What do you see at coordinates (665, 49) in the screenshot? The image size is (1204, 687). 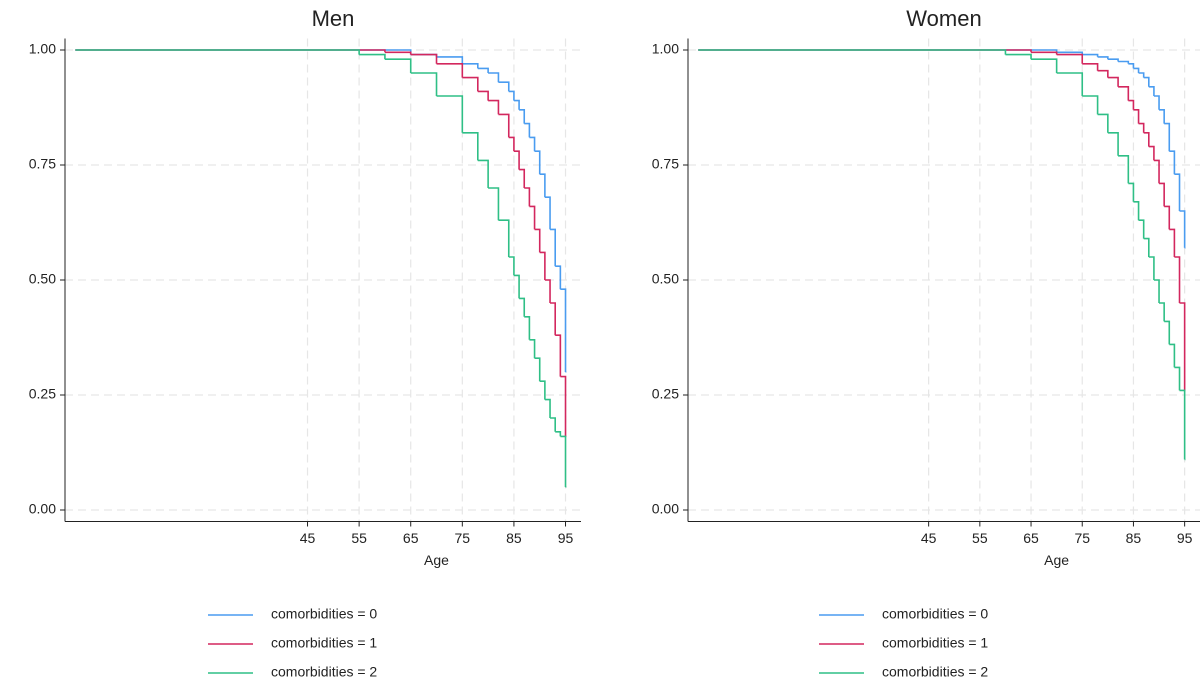 I see `y-tick-label: 1.00` at bounding box center [665, 49].